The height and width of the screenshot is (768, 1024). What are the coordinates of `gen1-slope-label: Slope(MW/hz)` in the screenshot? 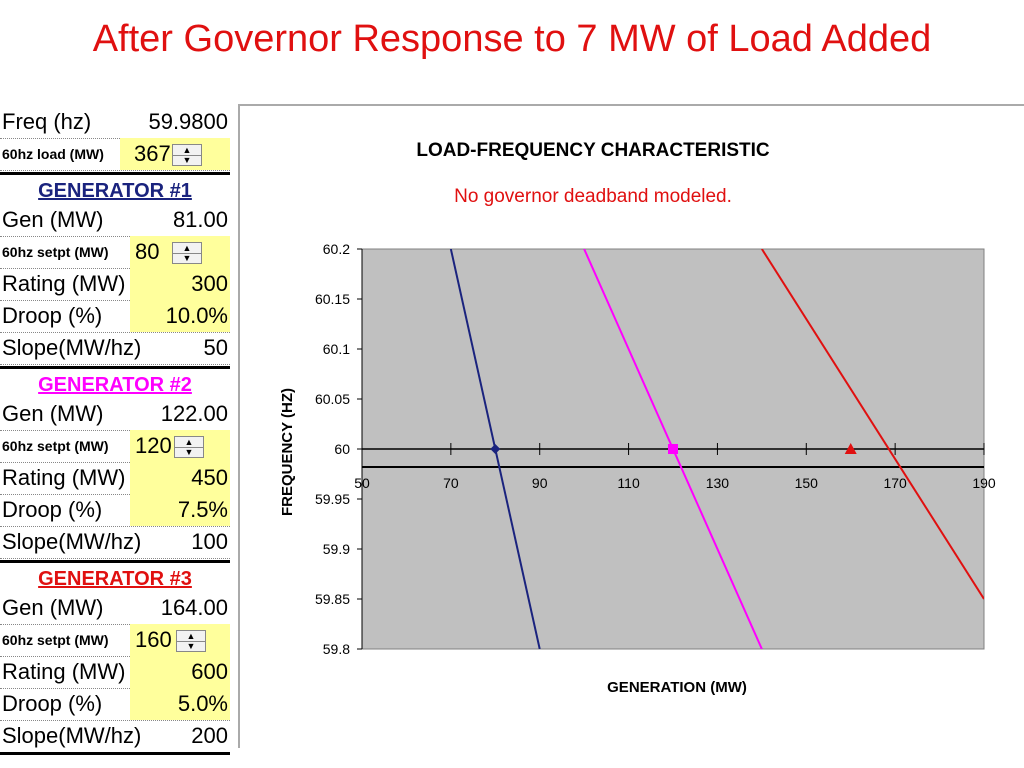 It's located at (72, 347).